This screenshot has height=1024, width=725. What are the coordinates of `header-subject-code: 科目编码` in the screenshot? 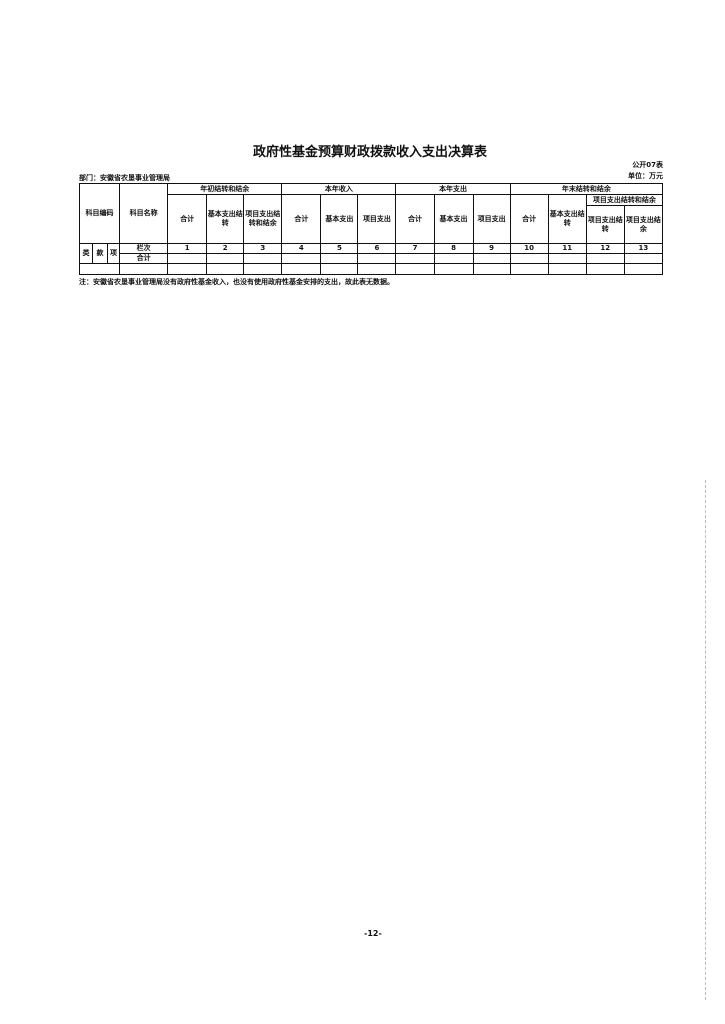 It's located at (99, 213).